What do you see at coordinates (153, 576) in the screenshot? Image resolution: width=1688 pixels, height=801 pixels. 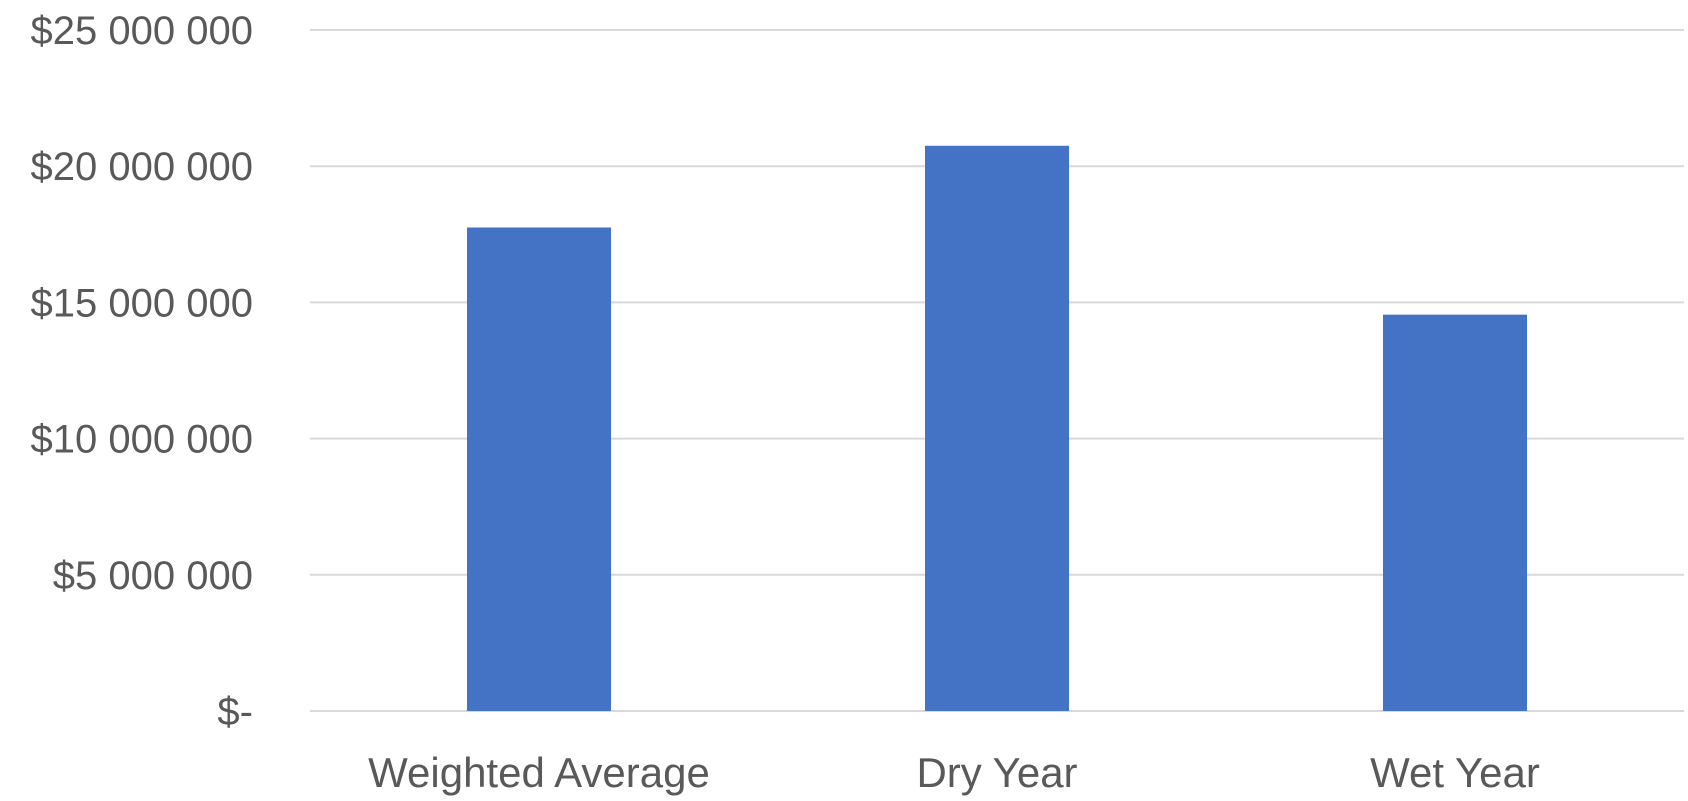 I see `y-tick-label: $5 000 000` at bounding box center [153, 576].